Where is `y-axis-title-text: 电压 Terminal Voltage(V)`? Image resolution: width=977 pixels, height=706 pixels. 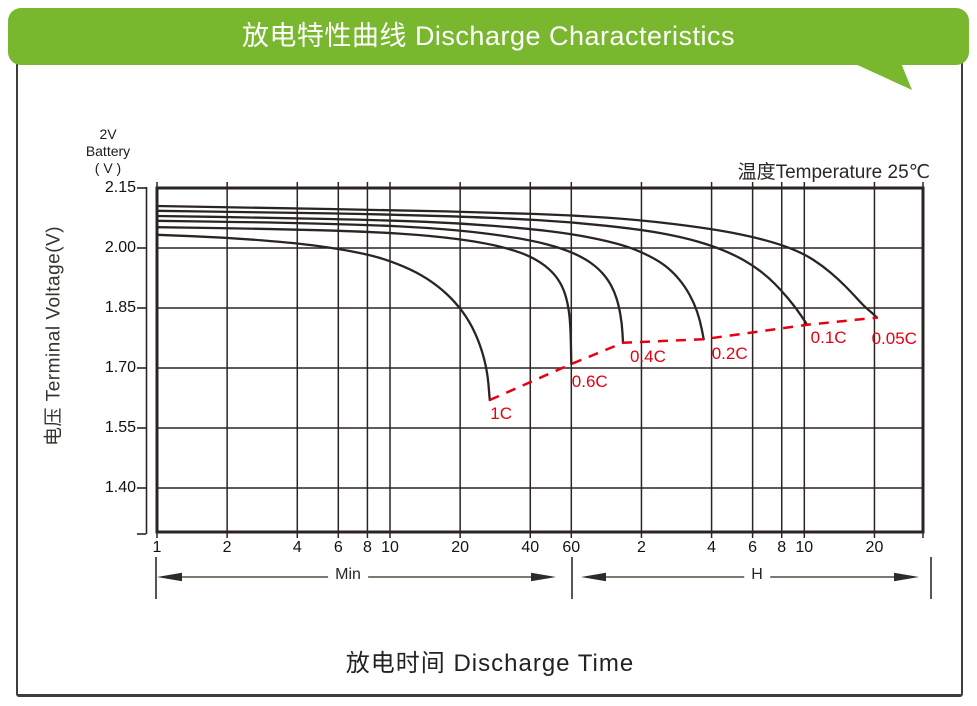
y-axis-title-text: 电压 Terminal Voltage(V) is located at coordinates (54, 336).